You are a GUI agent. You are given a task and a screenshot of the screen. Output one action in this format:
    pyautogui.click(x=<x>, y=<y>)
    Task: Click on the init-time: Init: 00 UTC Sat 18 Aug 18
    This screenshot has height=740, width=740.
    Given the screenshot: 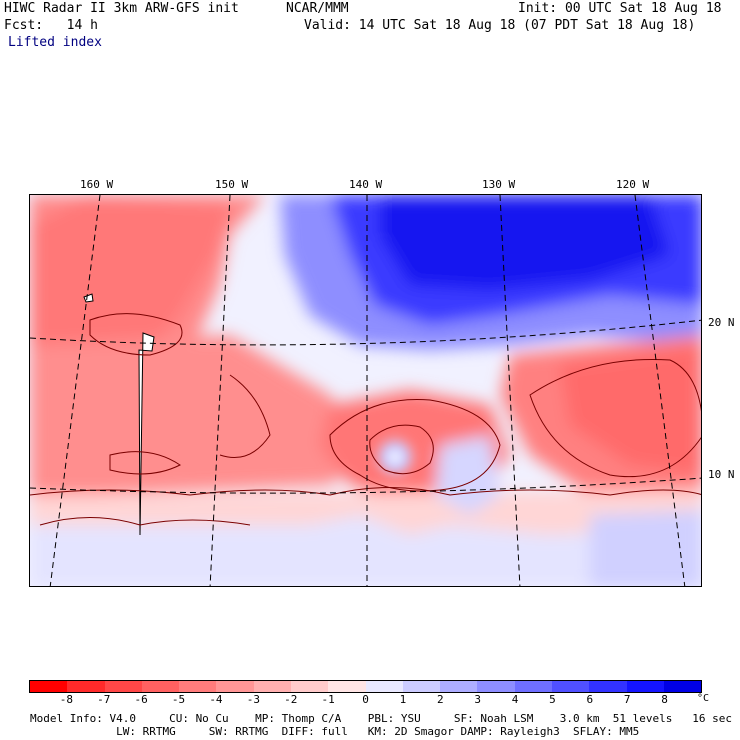 What is the action you would take?
    pyautogui.click(x=620, y=8)
    